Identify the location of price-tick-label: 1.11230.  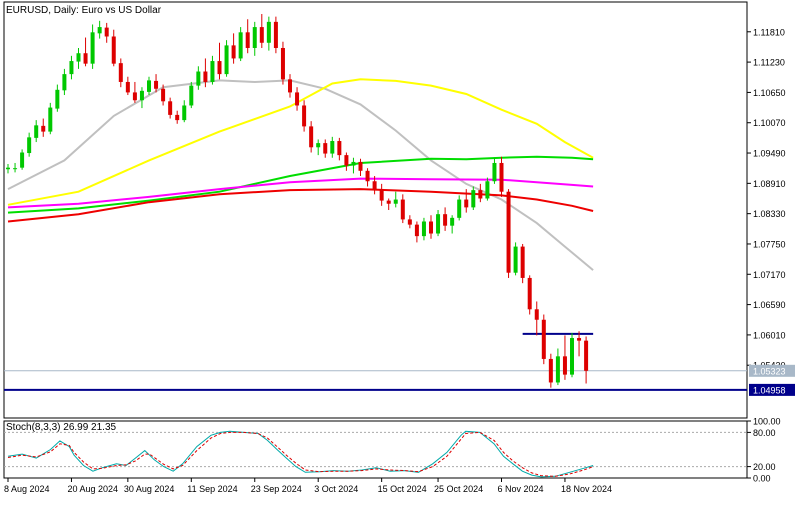
(769, 63).